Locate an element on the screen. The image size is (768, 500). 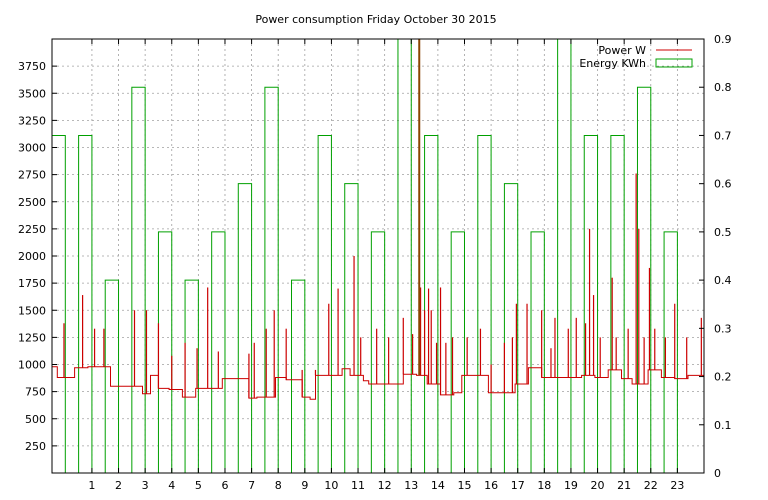
y-right-tick-label: 0.2 is located at coordinates (723, 377).